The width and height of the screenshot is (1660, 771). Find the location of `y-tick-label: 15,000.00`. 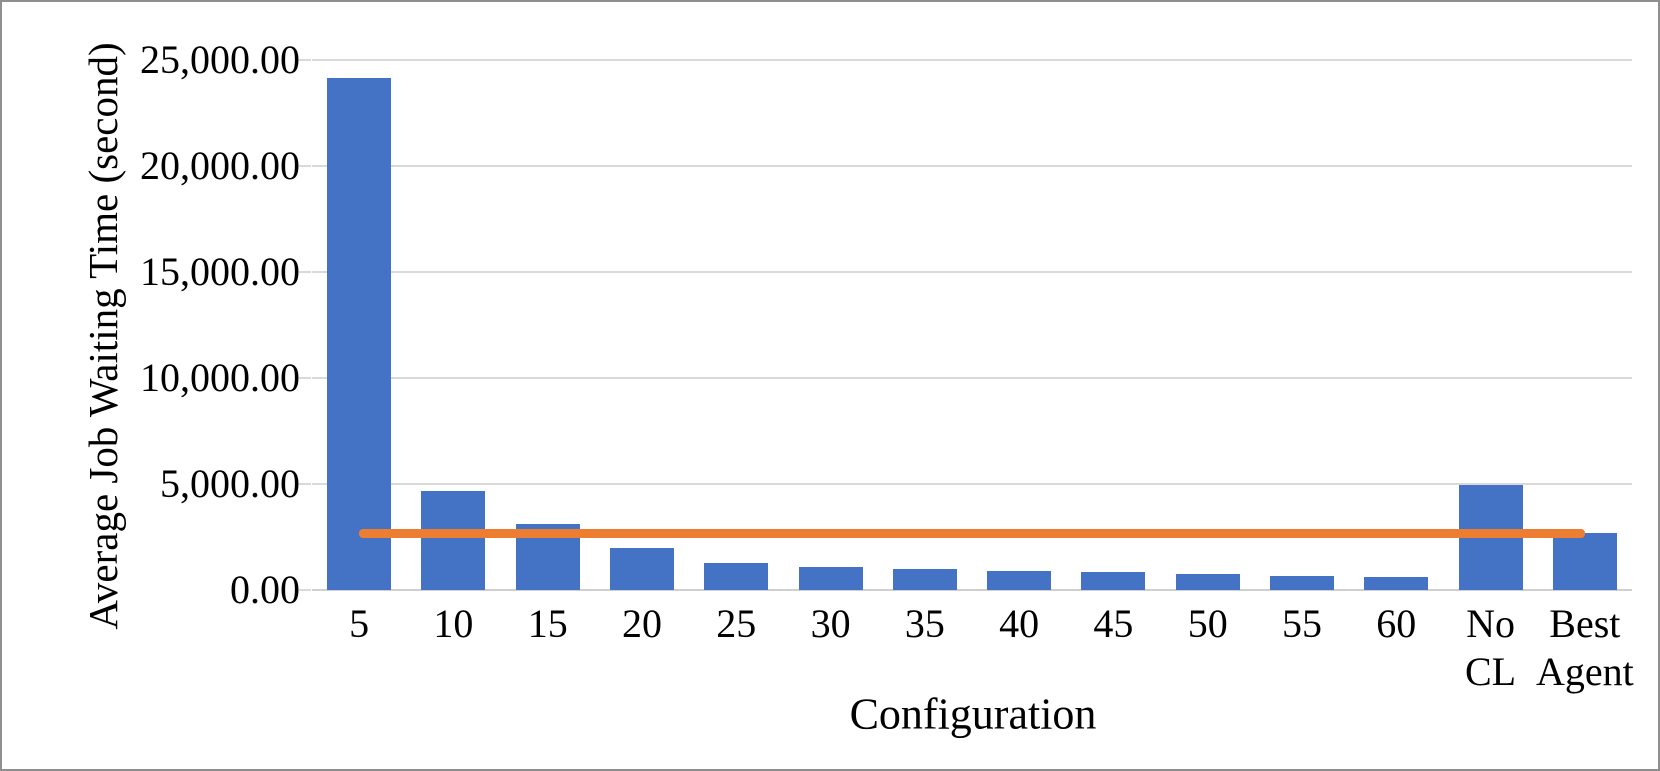

y-tick-label: 15,000.00 is located at coordinates (220, 271).